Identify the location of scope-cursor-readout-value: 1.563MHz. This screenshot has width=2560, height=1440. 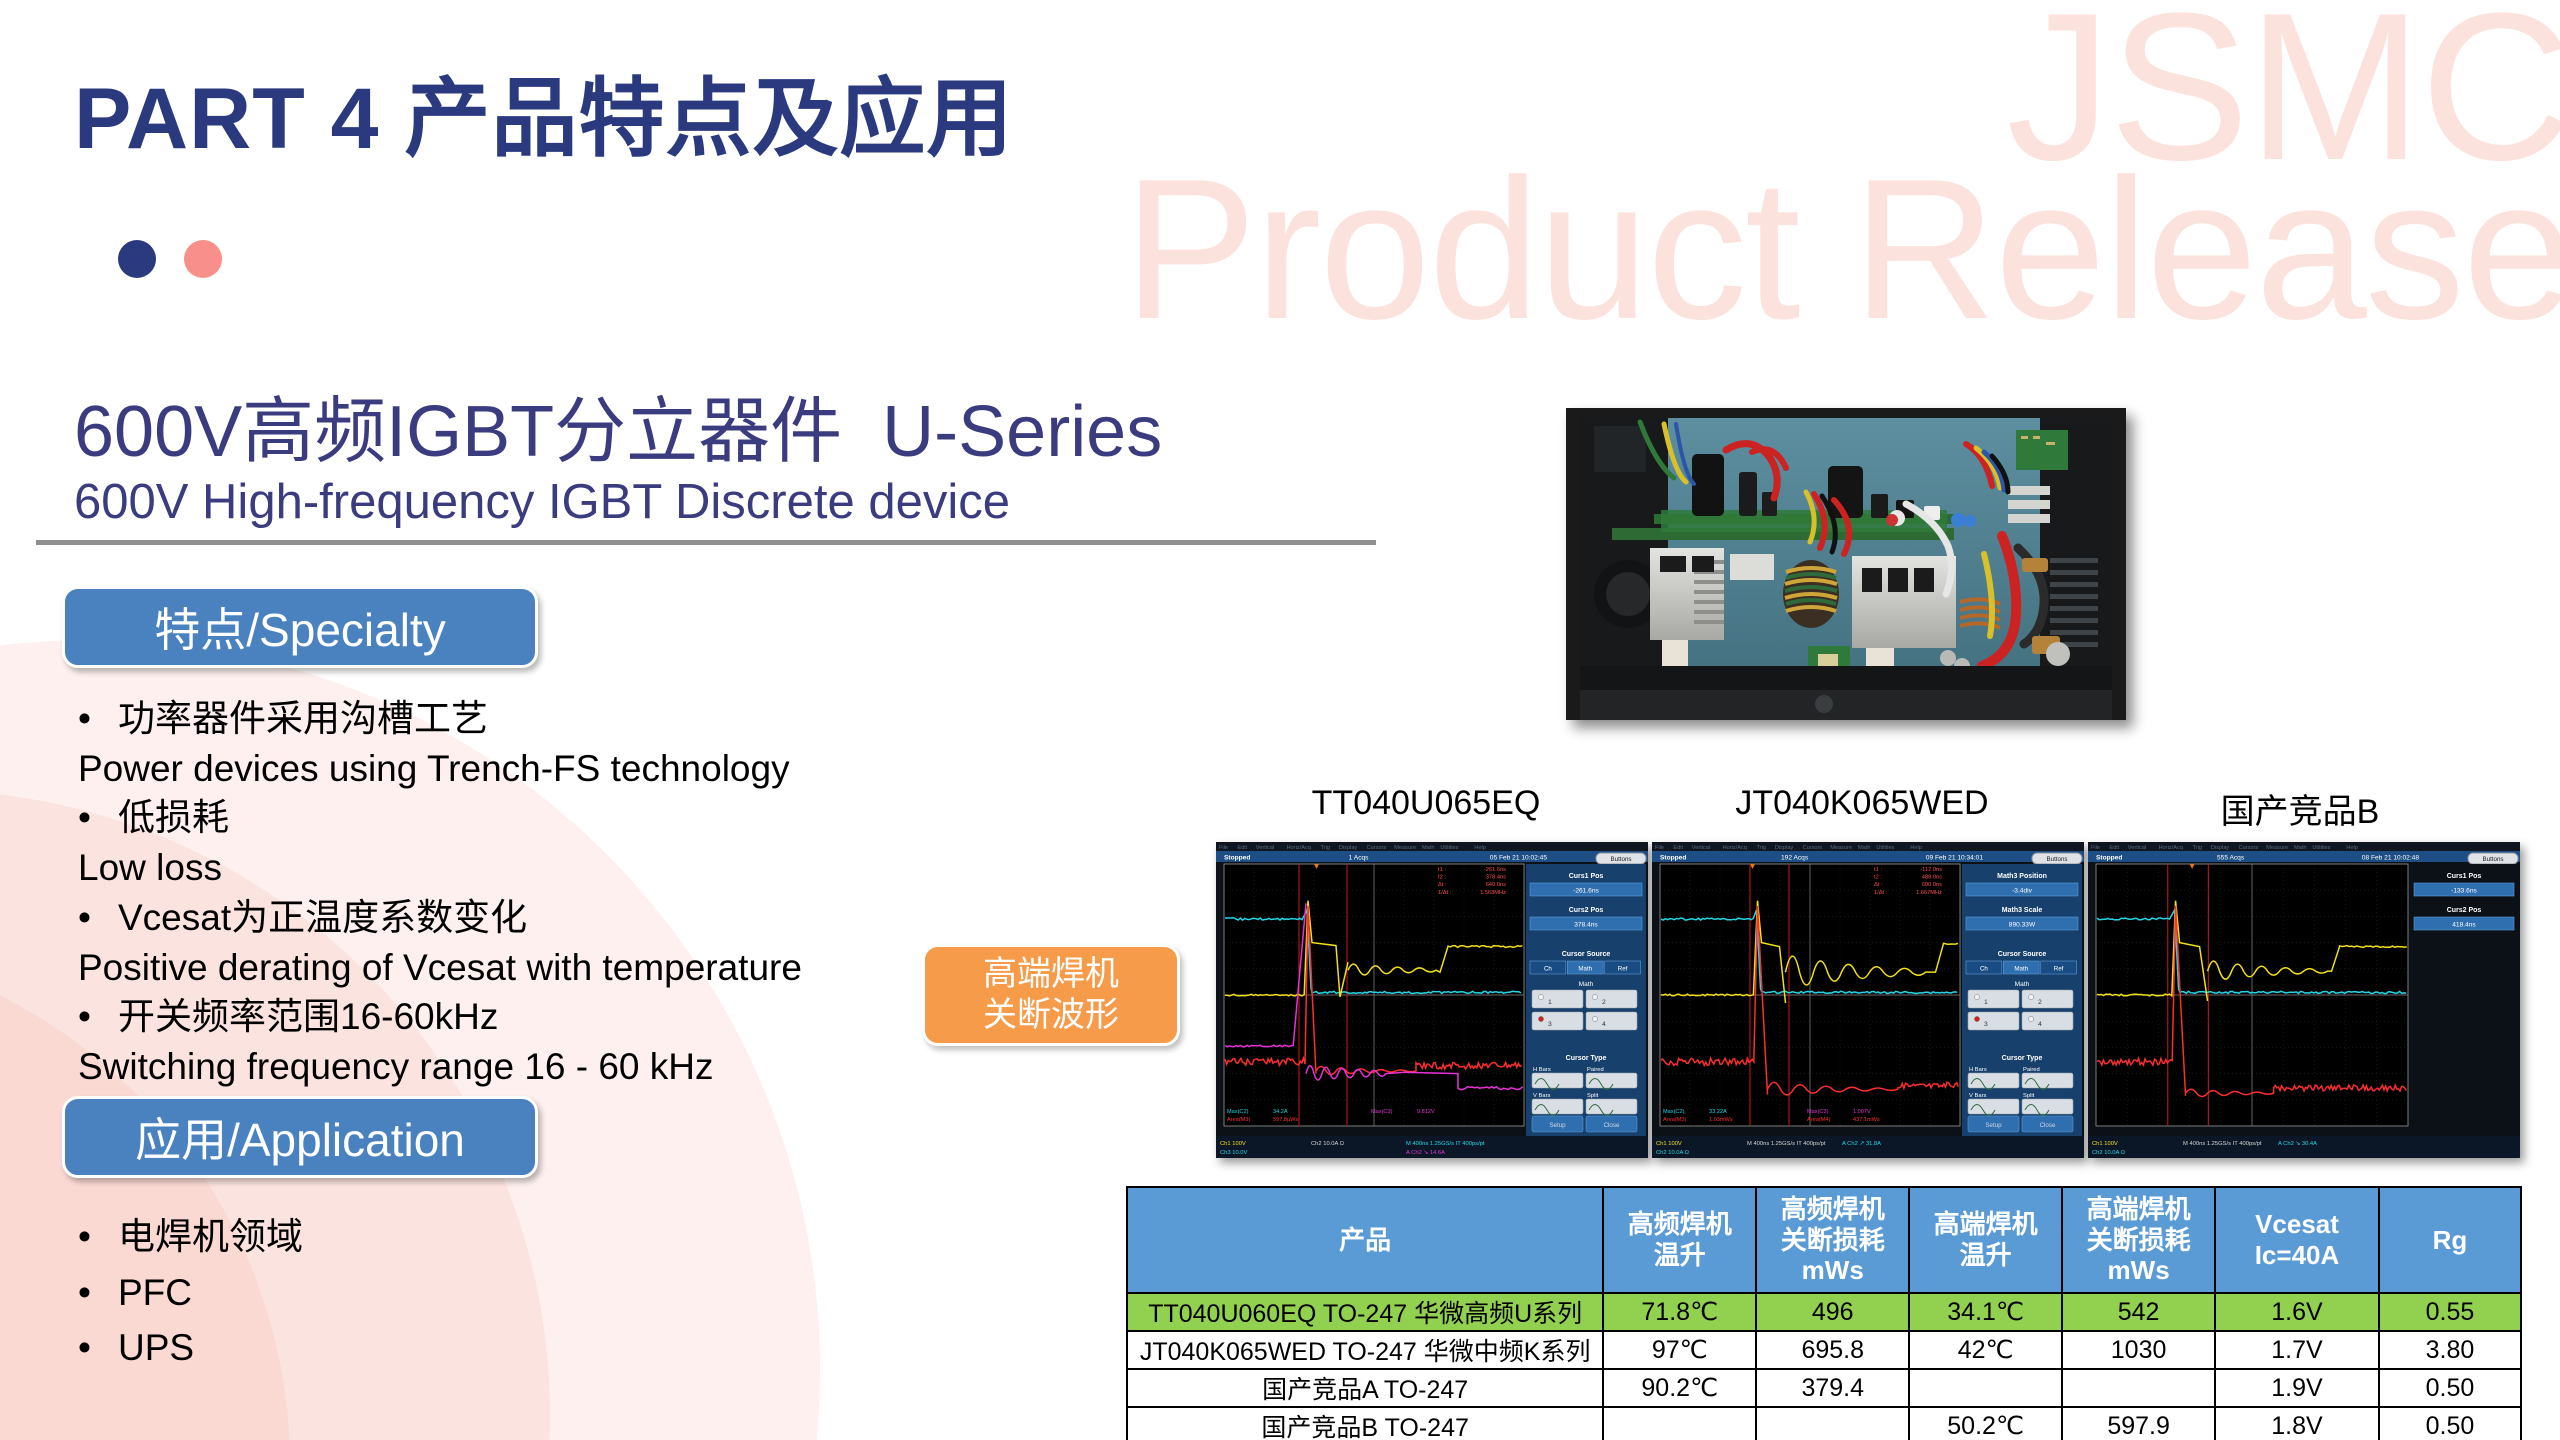
(1493, 893).